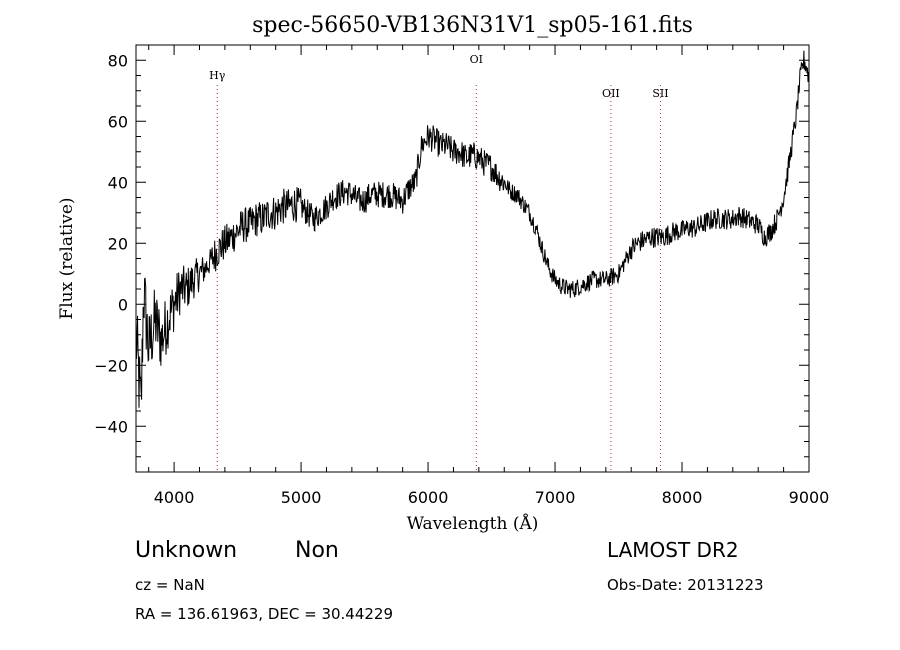 This screenshot has height=650, width=900. What do you see at coordinates (67, 258) in the screenshot?
I see `y-axis-label: Flux (relative)` at bounding box center [67, 258].